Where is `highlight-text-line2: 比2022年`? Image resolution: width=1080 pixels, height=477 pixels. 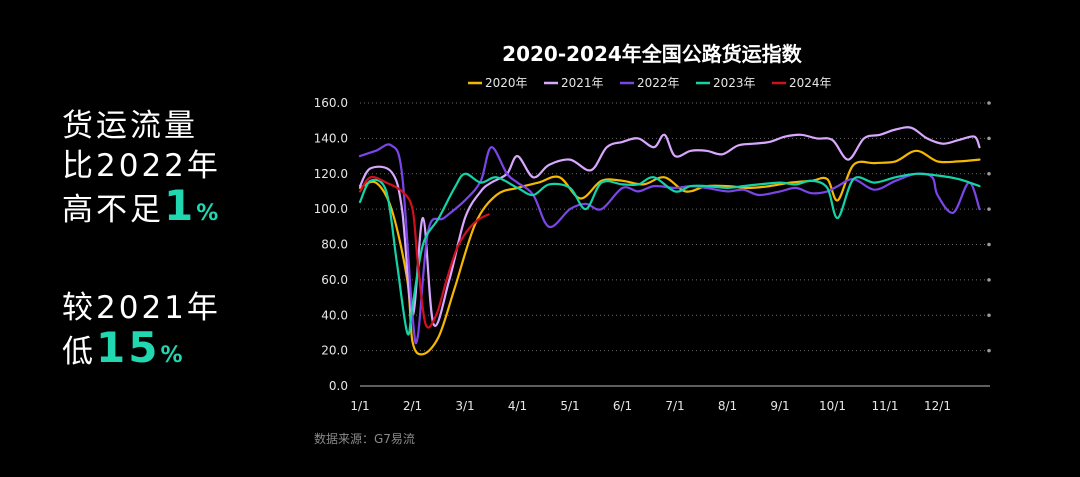
highlight-text-line2: 比2022年 is located at coordinates (141, 166).